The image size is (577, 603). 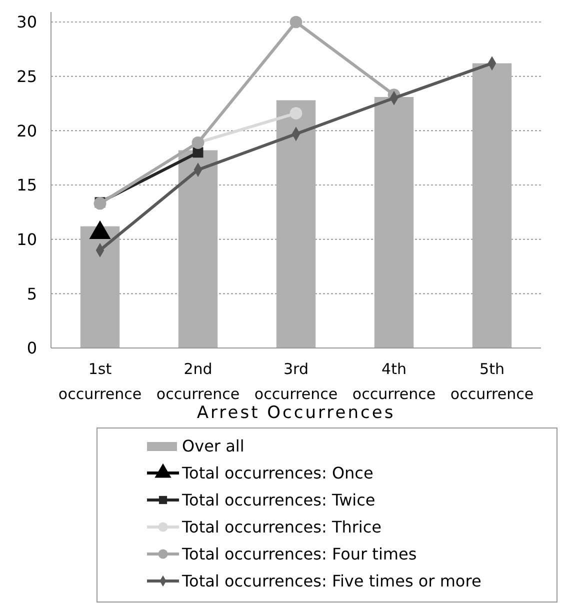 What do you see at coordinates (331, 581) in the screenshot?
I see `legend-label: Total occurrences: Five times or more` at bounding box center [331, 581].